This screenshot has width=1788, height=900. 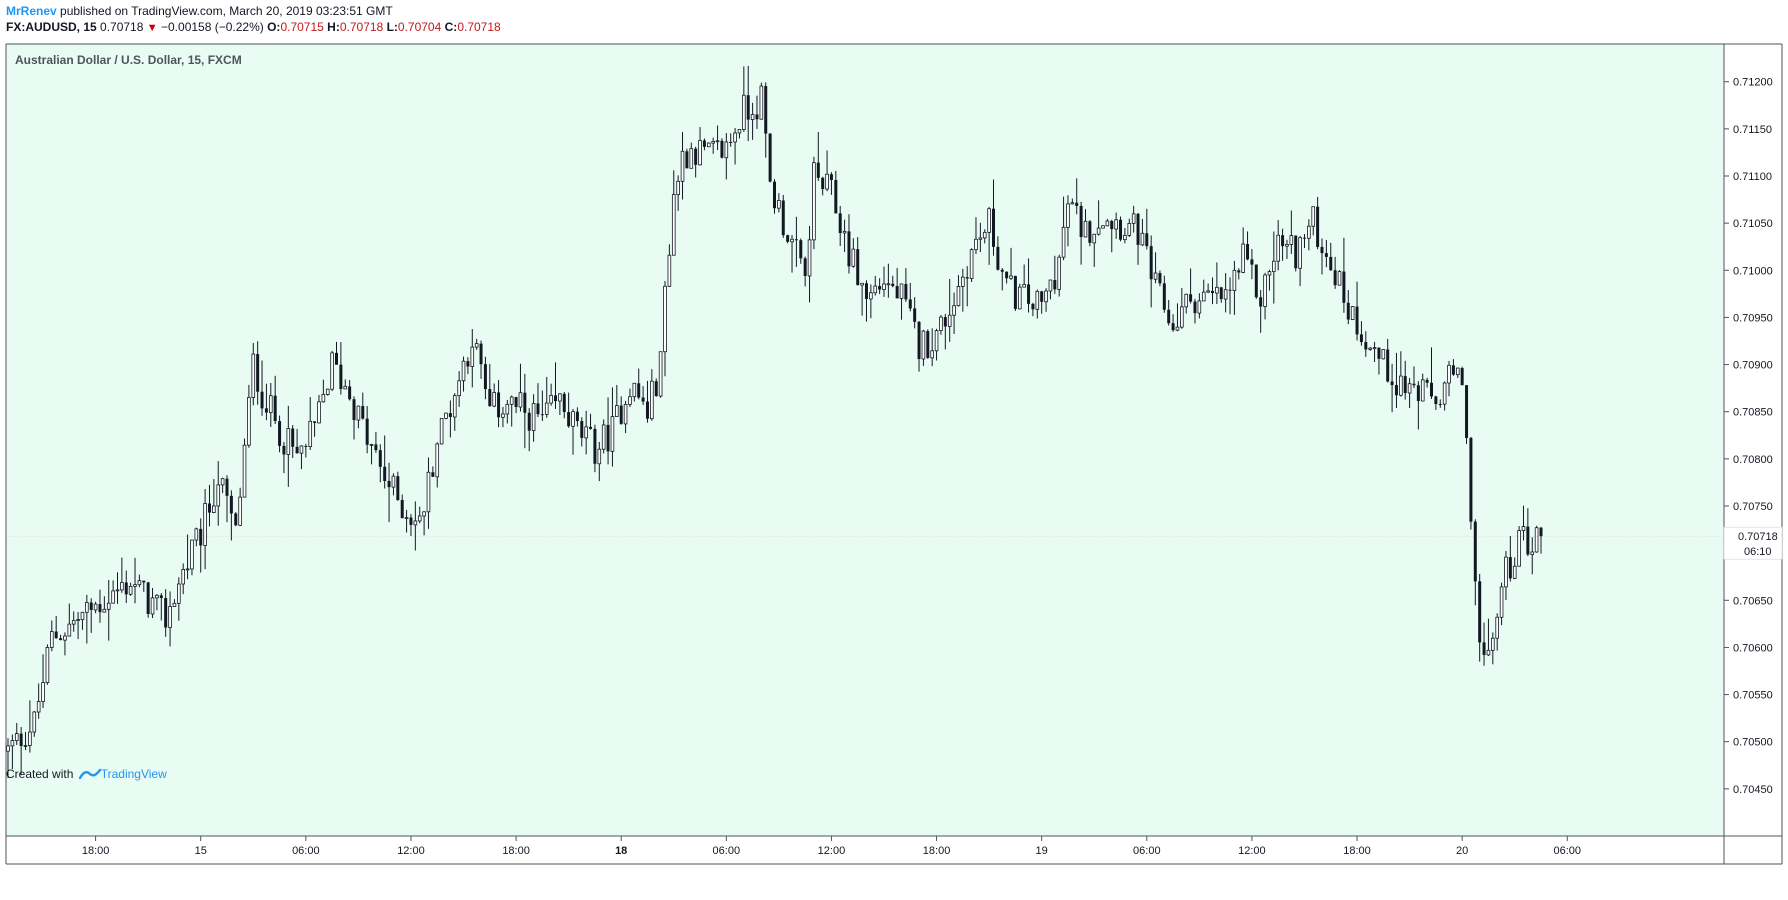 I want to click on created-with-text: Created with, so click(x=40, y=774).